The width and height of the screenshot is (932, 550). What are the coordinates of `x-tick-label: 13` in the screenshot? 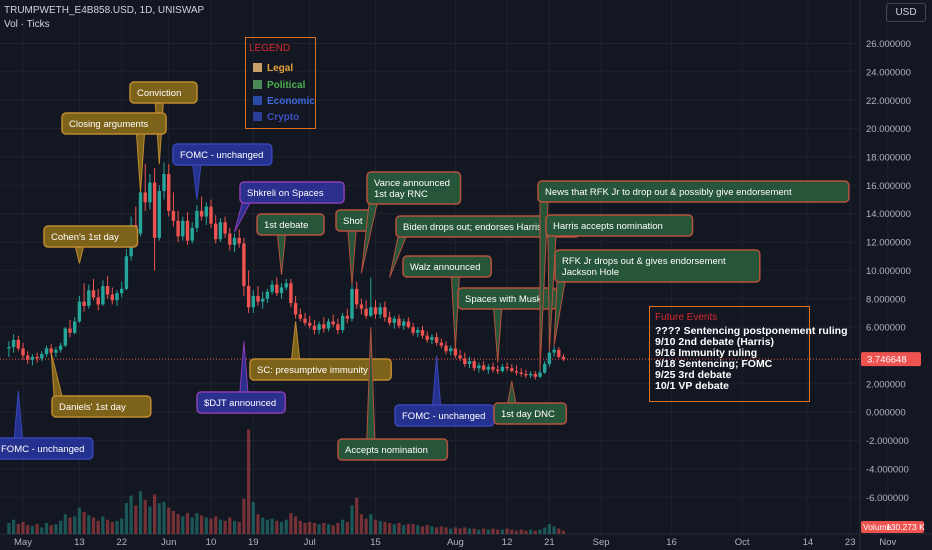 It's located at (79, 542).